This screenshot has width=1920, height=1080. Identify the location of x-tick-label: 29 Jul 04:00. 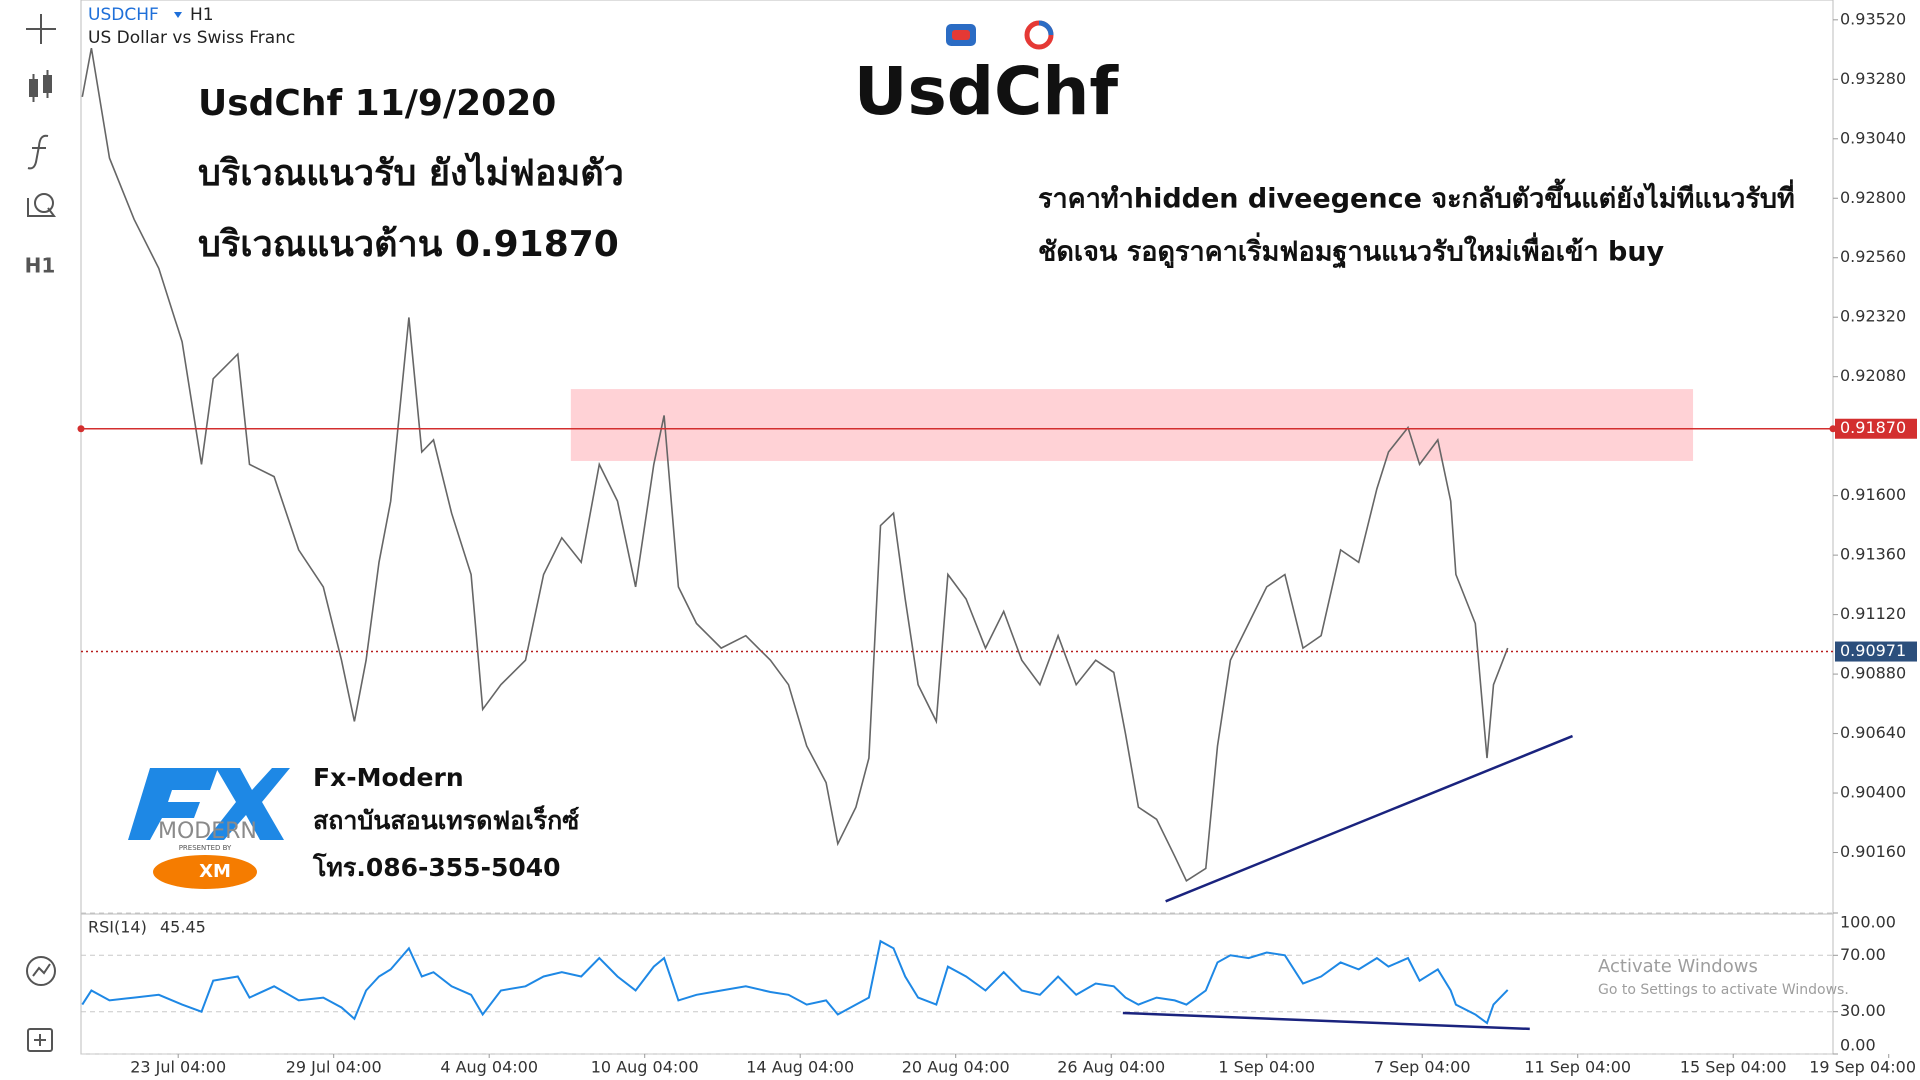
(334, 1067).